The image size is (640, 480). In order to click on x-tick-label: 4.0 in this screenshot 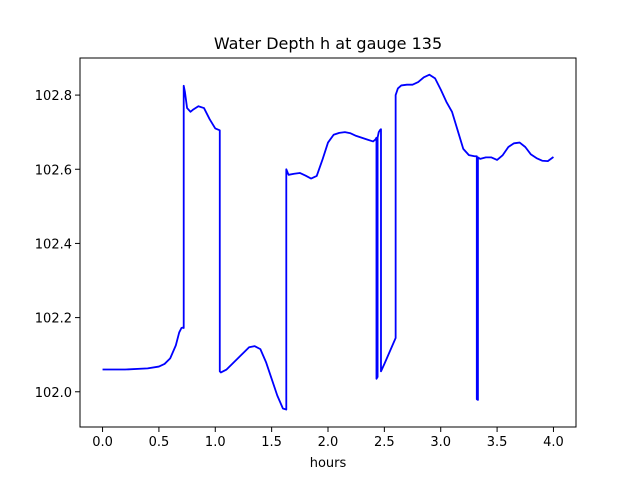, I will do `click(553, 442)`.